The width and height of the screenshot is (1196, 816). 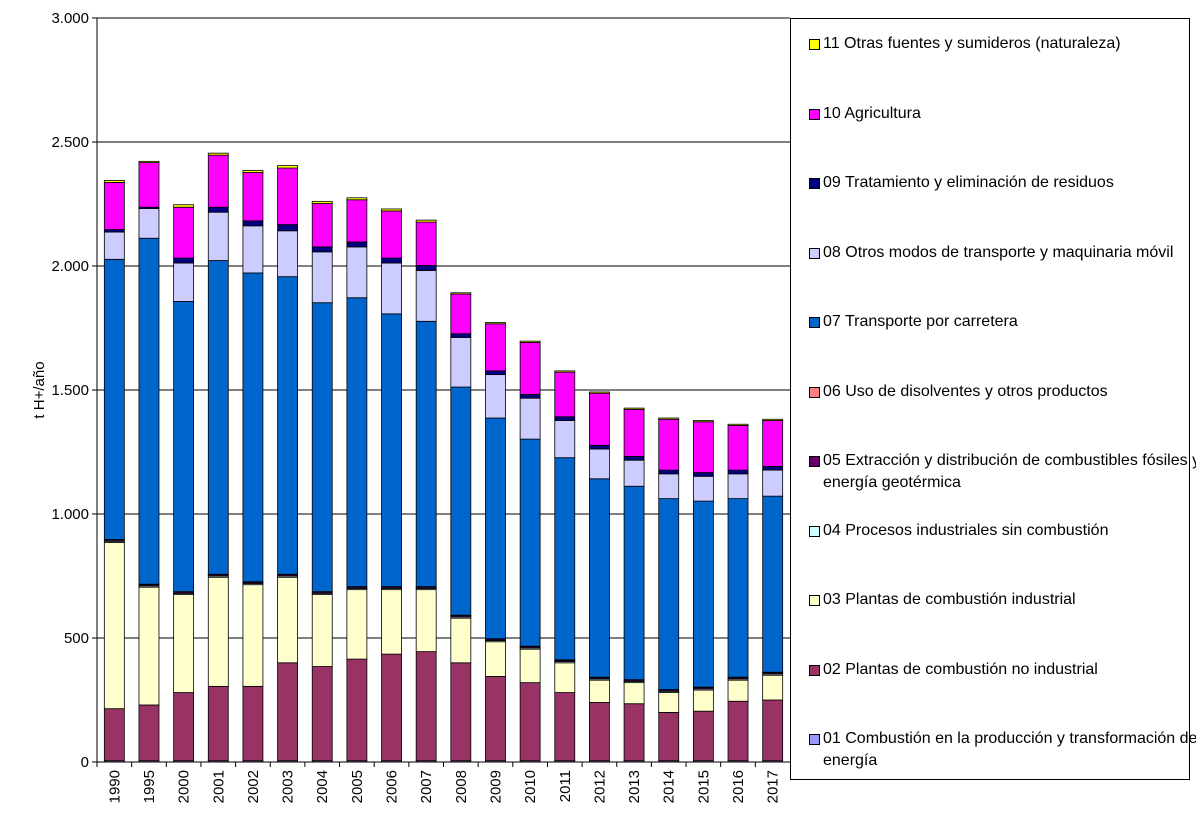 I want to click on legend-item: 04 Procesos industriales sin combustión, so click(x=1002, y=531).